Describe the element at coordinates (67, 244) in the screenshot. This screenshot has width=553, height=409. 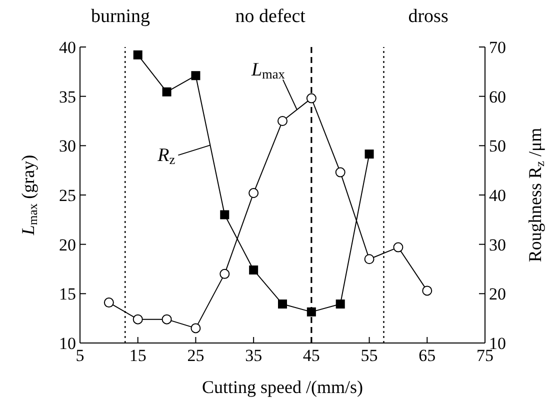
I see `y-tick-label: 20` at that location.